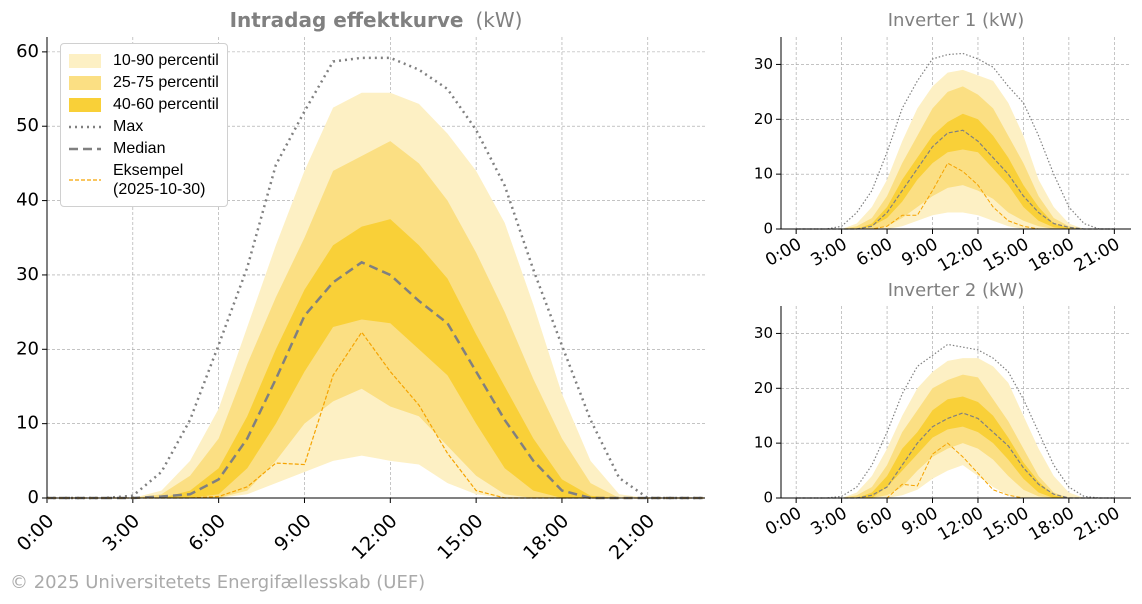 This screenshot has width=1142, height=604. I want to click on chart-title: Intradag effektkurve (kW), so click(376, 20).